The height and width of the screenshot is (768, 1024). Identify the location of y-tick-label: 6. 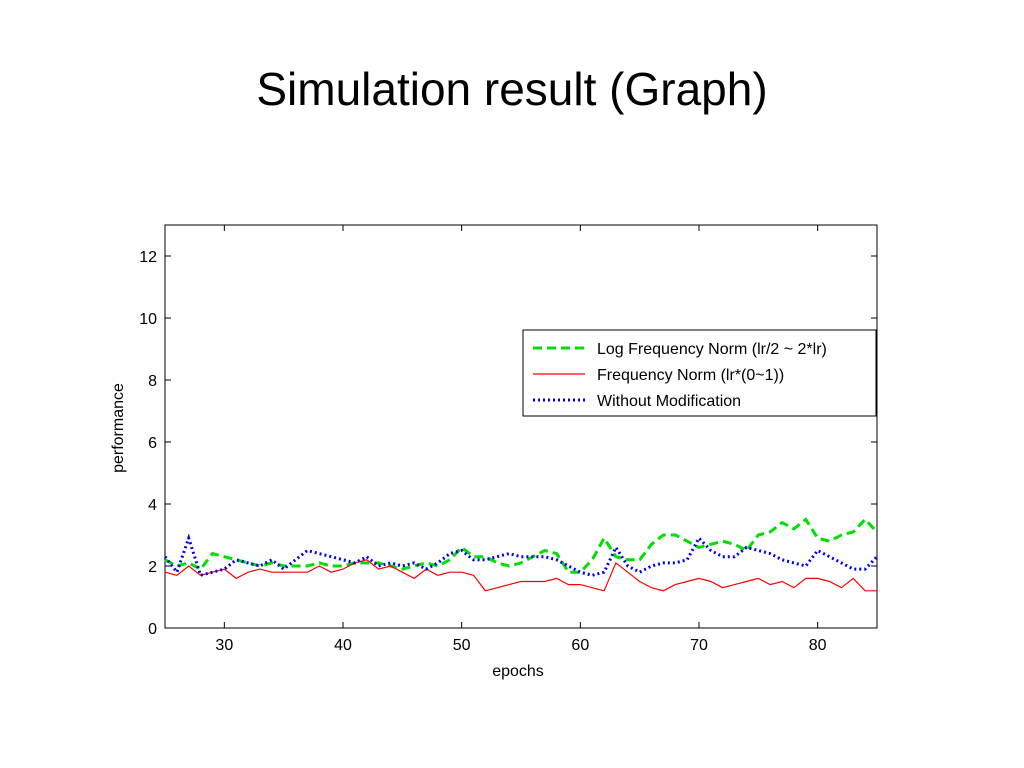
(152, 443).